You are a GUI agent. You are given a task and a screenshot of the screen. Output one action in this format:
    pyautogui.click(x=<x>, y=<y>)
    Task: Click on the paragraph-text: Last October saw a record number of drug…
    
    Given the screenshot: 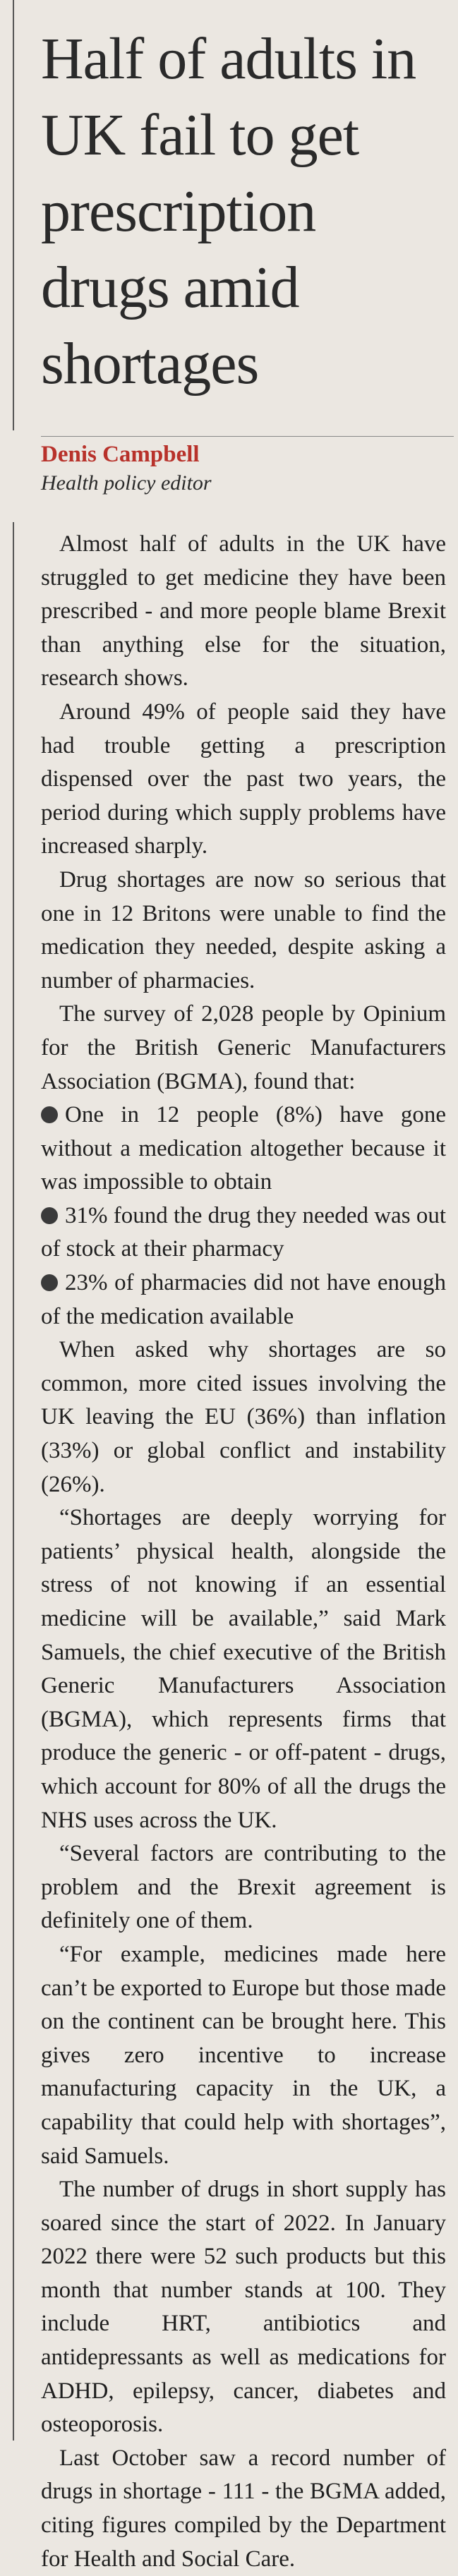 What is the action you would take?
    pyautogui.click(x=243, y=2508)
    